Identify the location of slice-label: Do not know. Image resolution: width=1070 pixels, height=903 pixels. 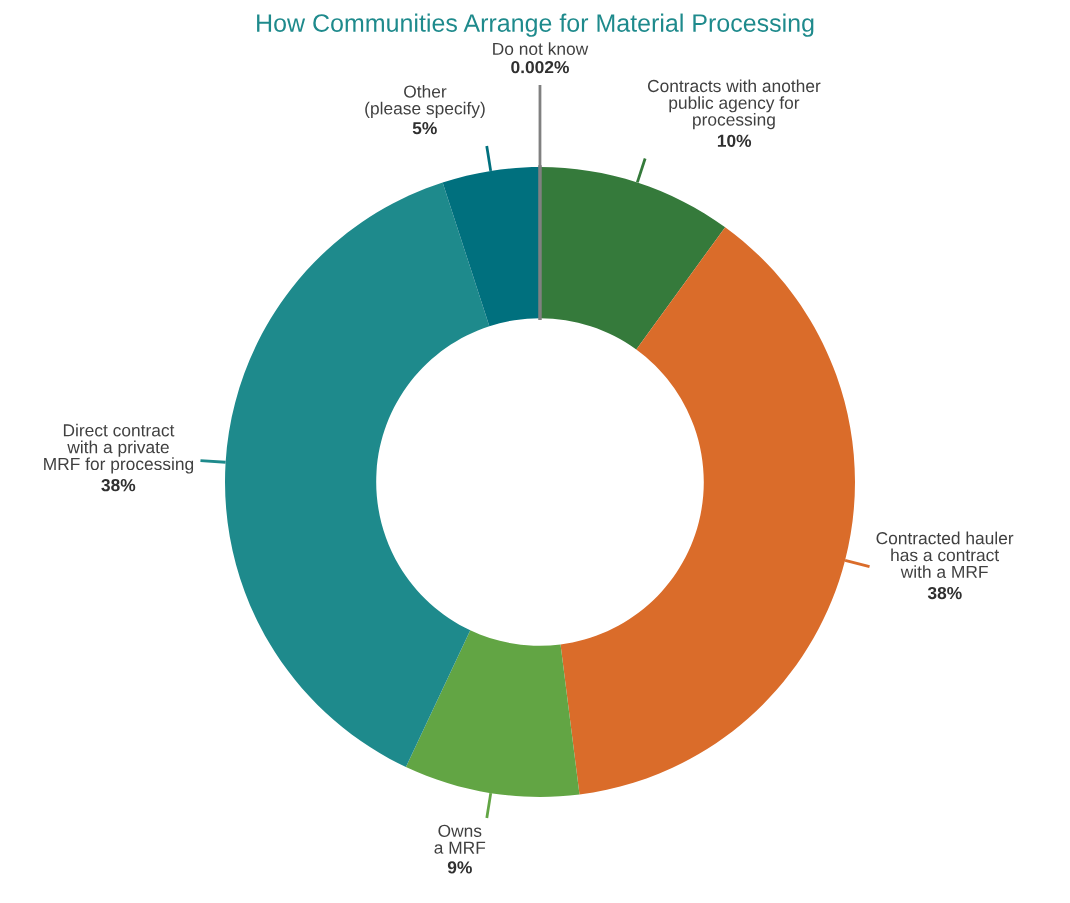
(541, 49).